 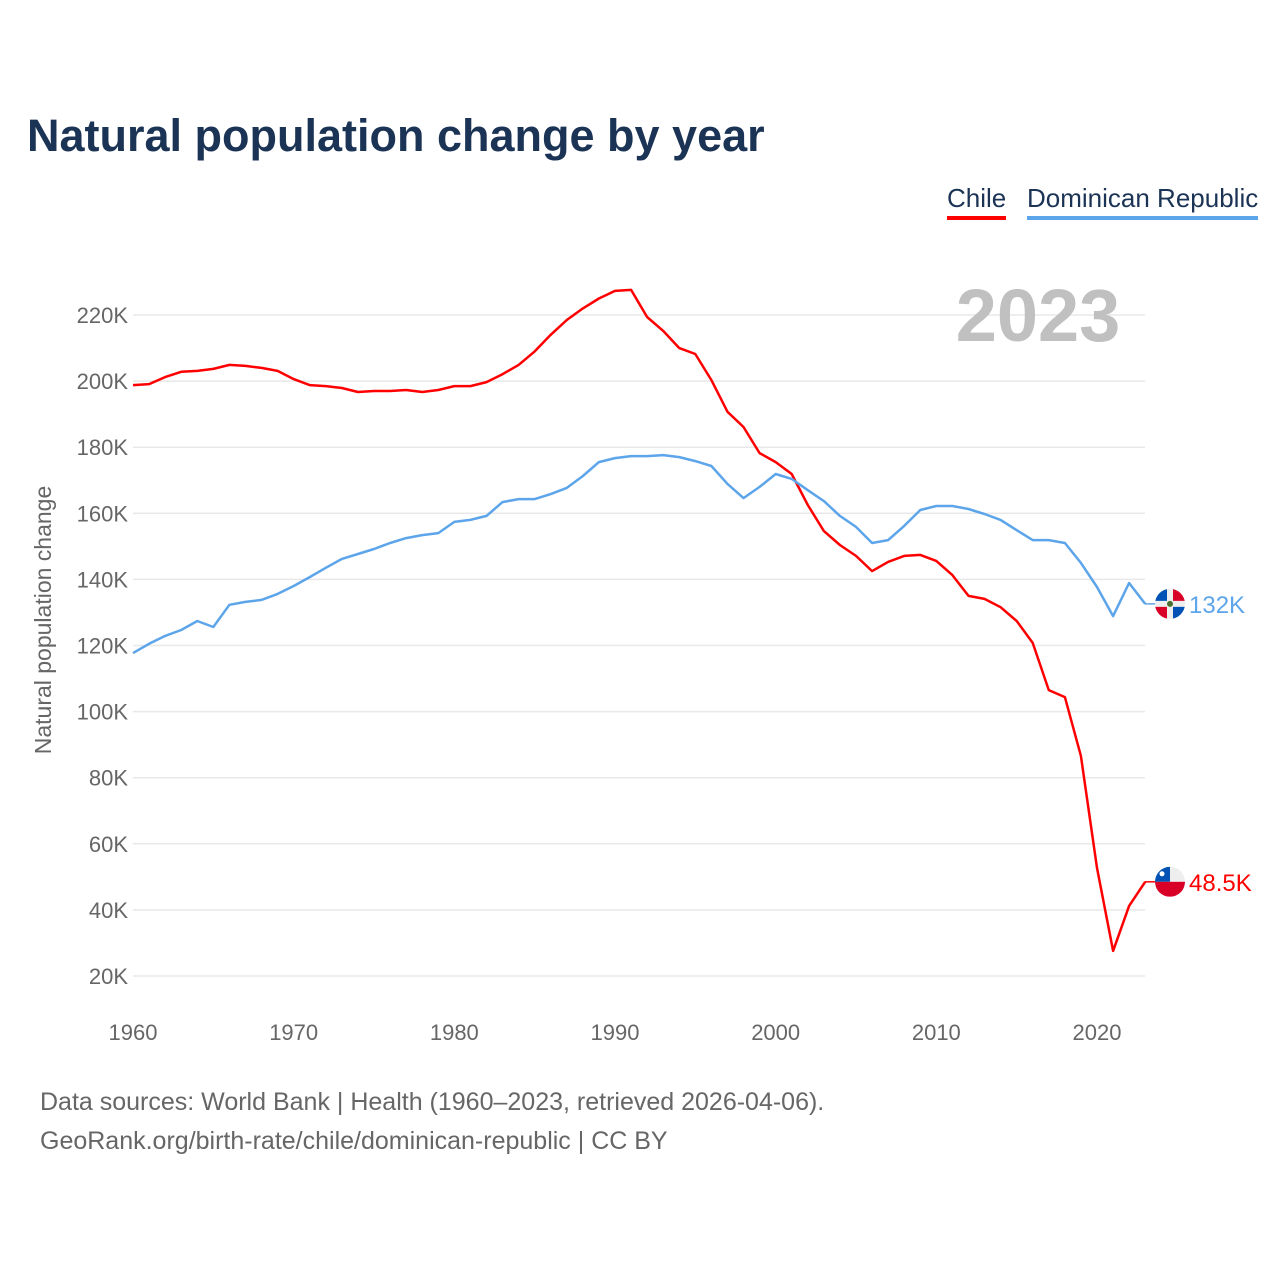 What do you see at coordinates (108, 910) in the screenshot?
I see `y-tick-label: 40K` at bounding box center [108, 910].